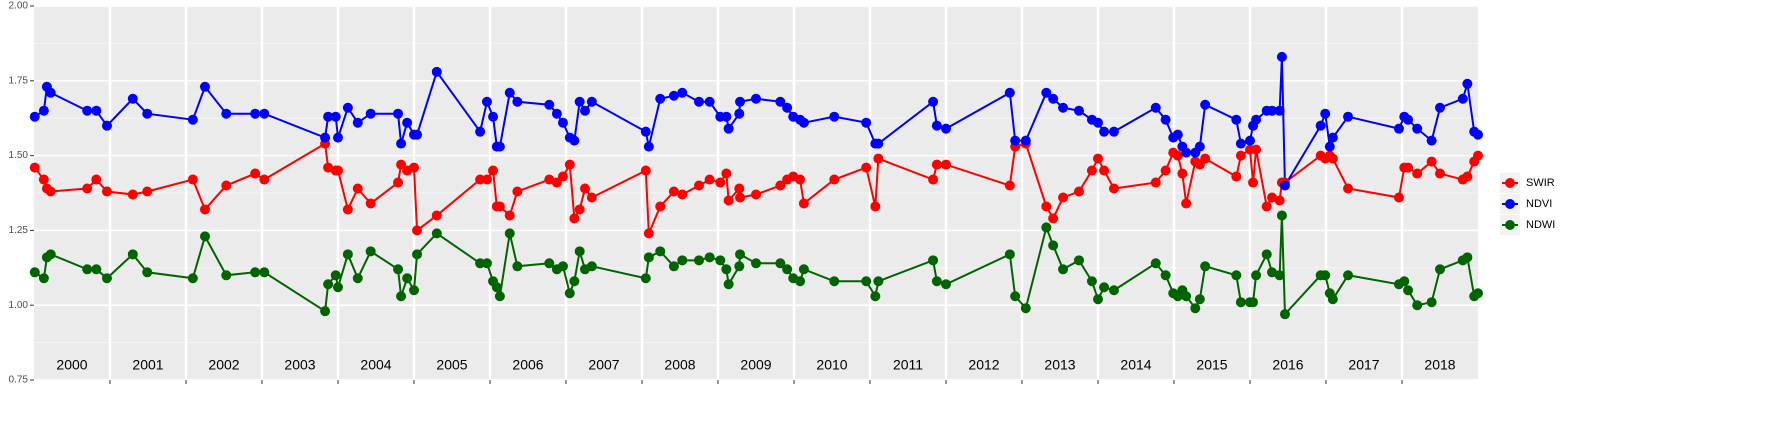 Image resolution: width=1773 pixels, height=442 pixels. What do you see at coordinates (19, 230) in the screenshot?
I see `y-tick-label: 1.25` at bounding box center [19, 230].